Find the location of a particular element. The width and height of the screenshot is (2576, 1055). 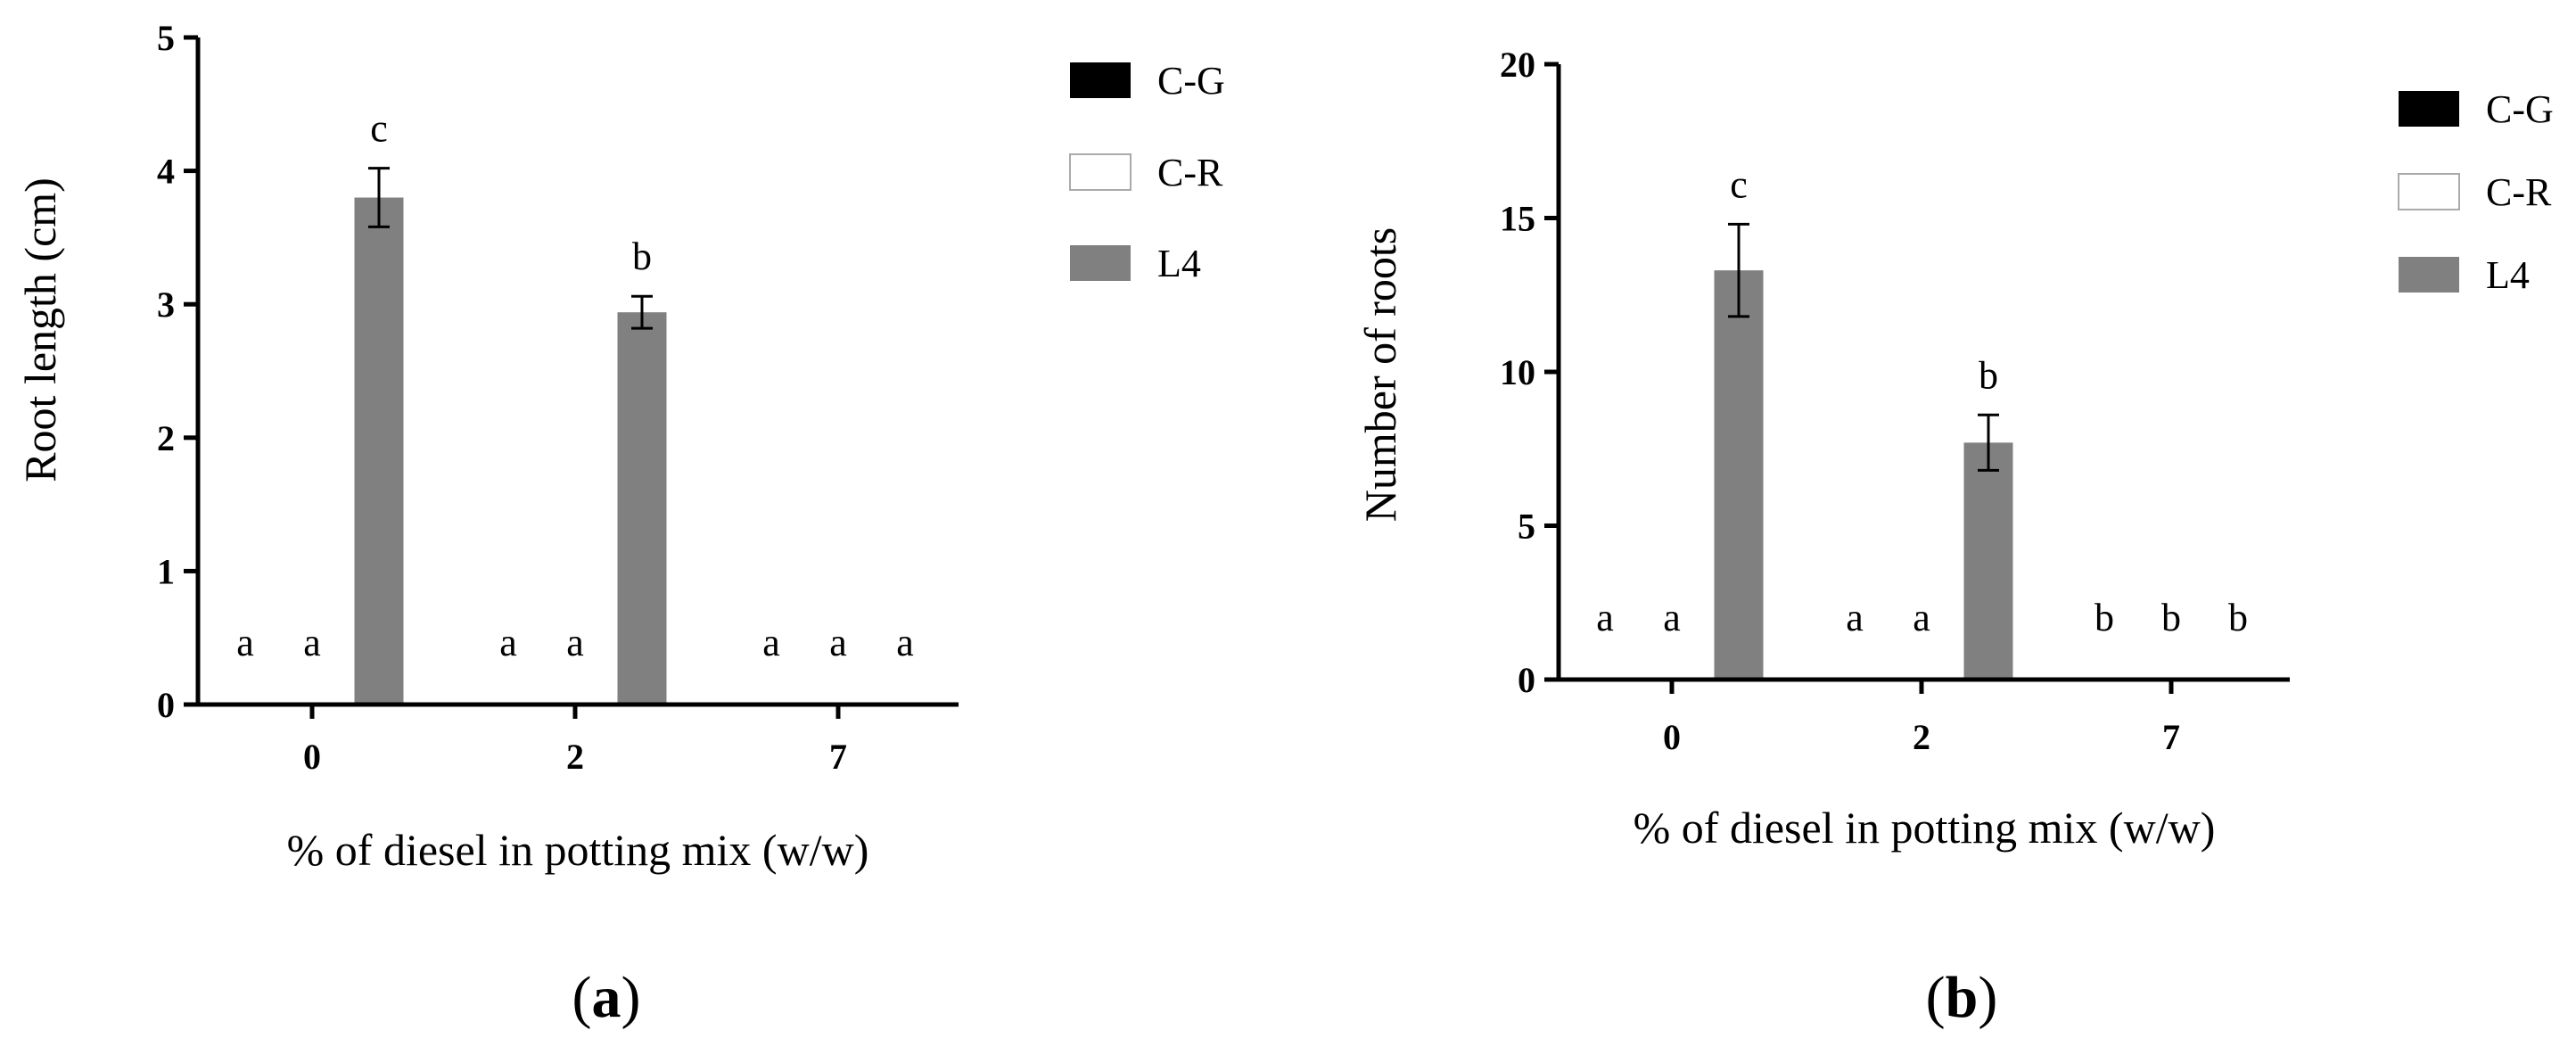

y-tick-label: 3 is located at coordinates (166, 304).